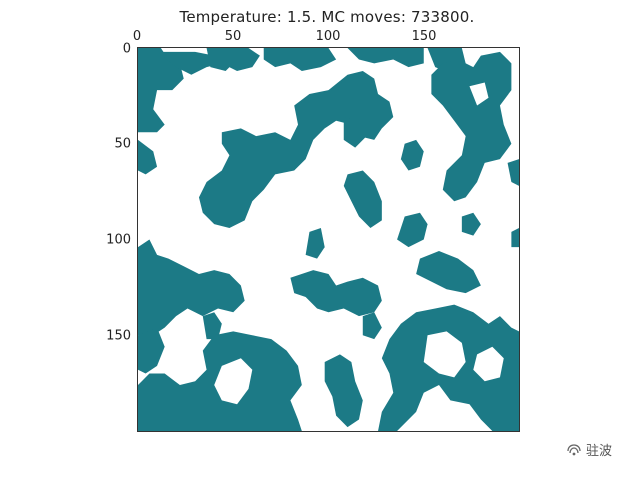  What do you see at coordinates (328, 36) in the screenshot?
I see `x-tick-label: 100` at bounding box center [328, 36].